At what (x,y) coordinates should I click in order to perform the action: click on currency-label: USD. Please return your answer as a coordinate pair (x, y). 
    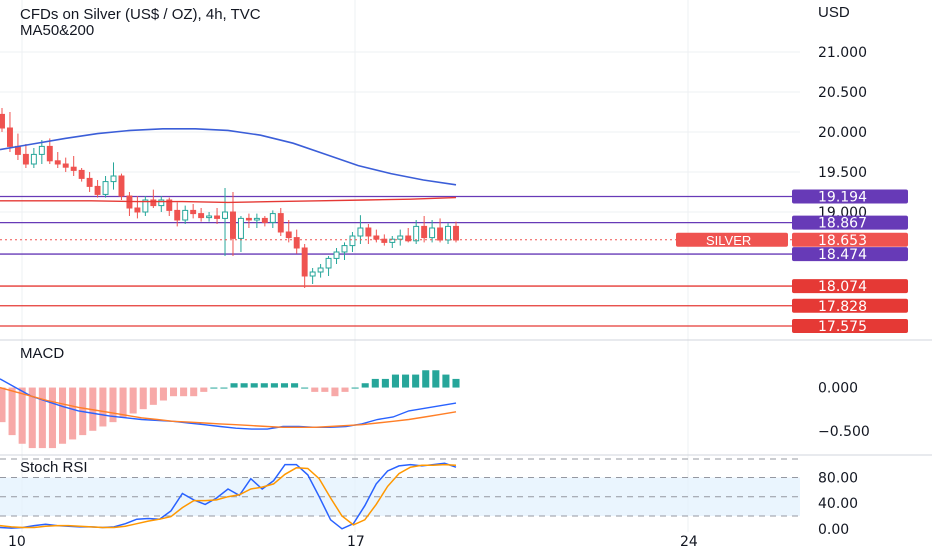
    Looking at the image, I should click on (834, 12).